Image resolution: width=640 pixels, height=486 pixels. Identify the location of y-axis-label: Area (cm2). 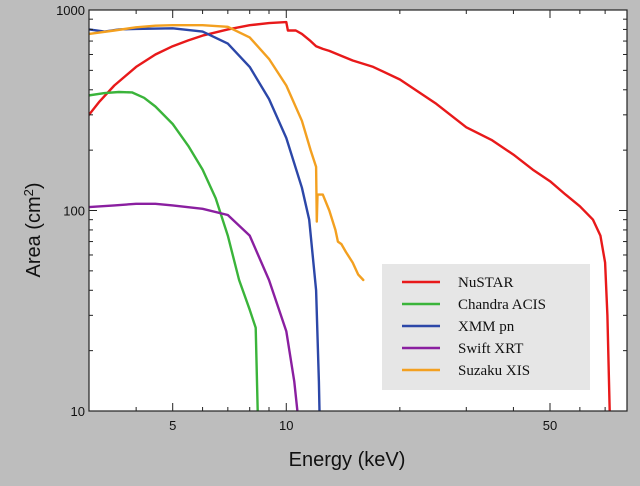
(33, 229).